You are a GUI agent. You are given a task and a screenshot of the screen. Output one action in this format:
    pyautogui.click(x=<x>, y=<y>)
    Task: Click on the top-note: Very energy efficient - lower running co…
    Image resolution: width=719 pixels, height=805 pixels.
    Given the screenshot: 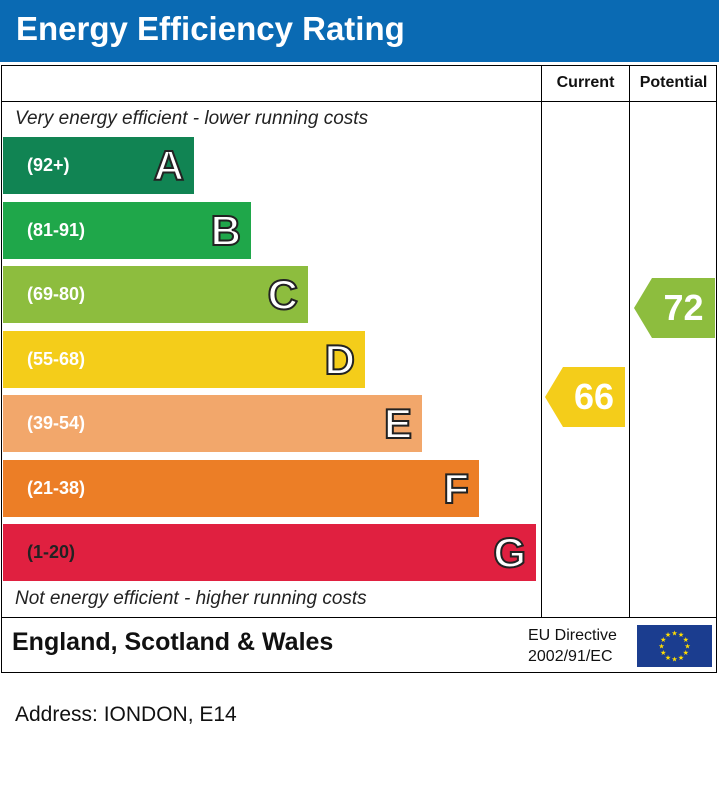 What is the action you would take?
    pyautogui.click(x=192, y=118)
    